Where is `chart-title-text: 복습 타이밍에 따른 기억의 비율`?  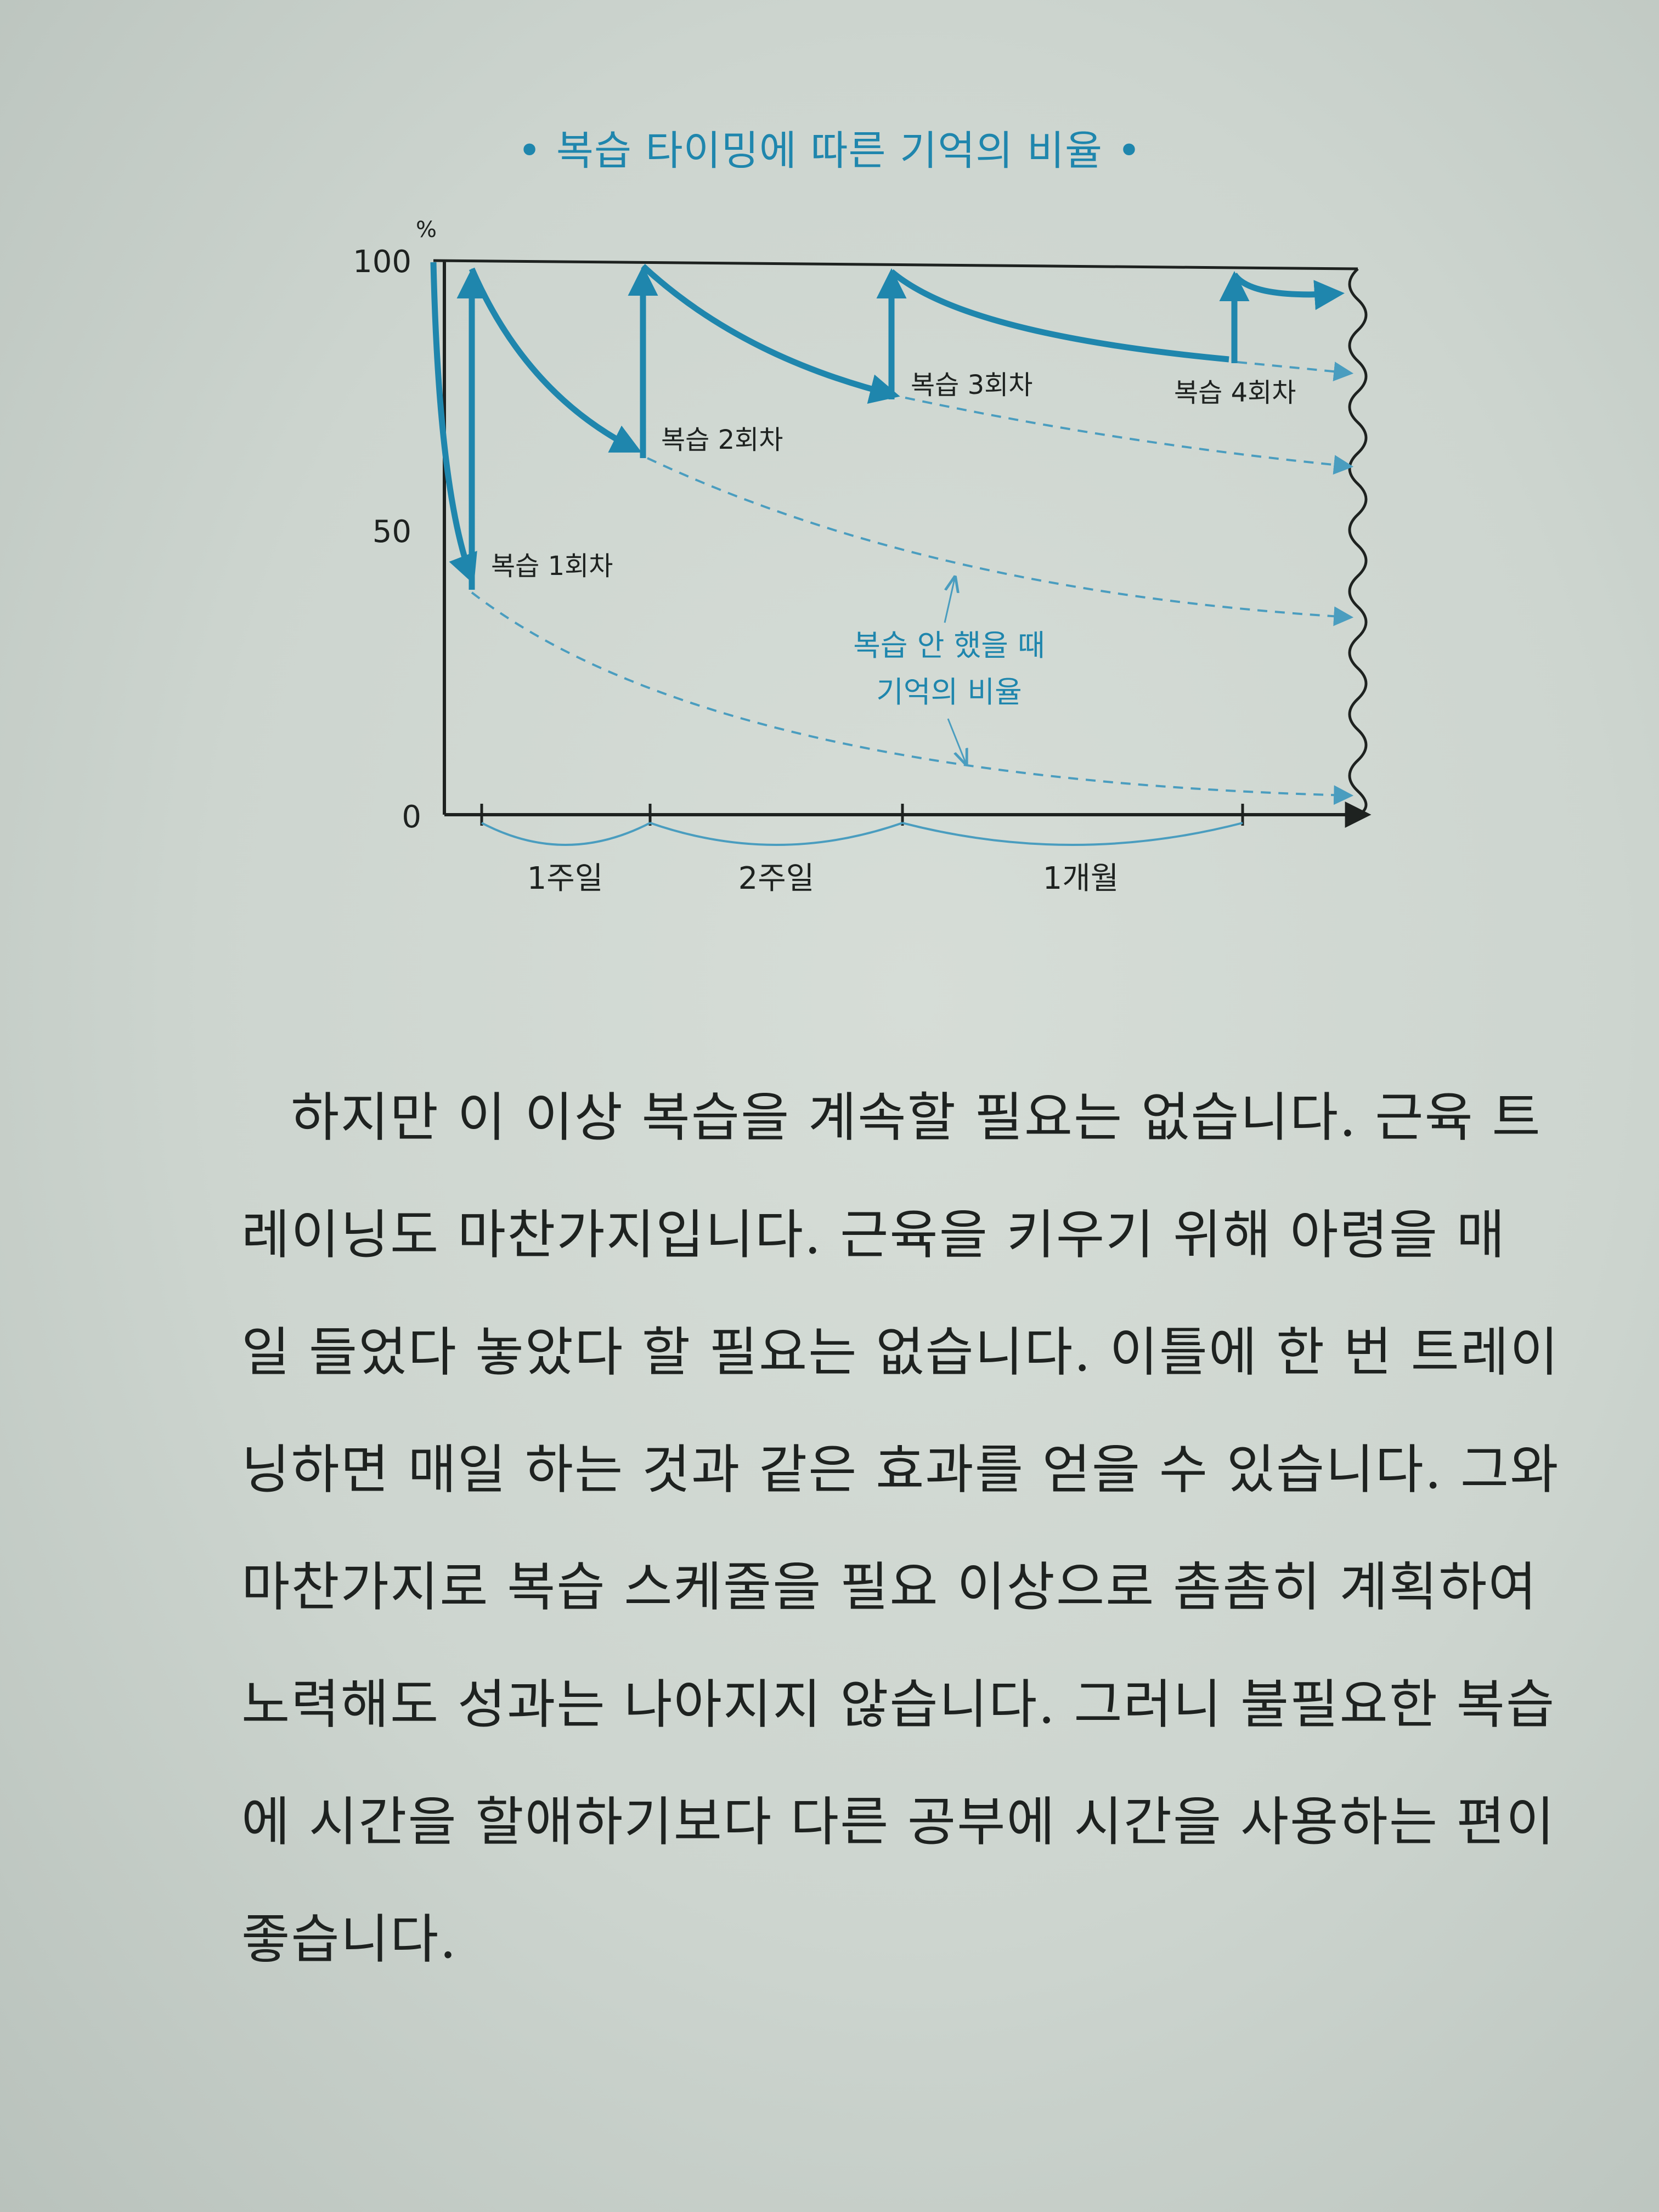
chart-title-text: 복습 타이밍에 따른 기억의 비율 is located at coordinates (830, 150).